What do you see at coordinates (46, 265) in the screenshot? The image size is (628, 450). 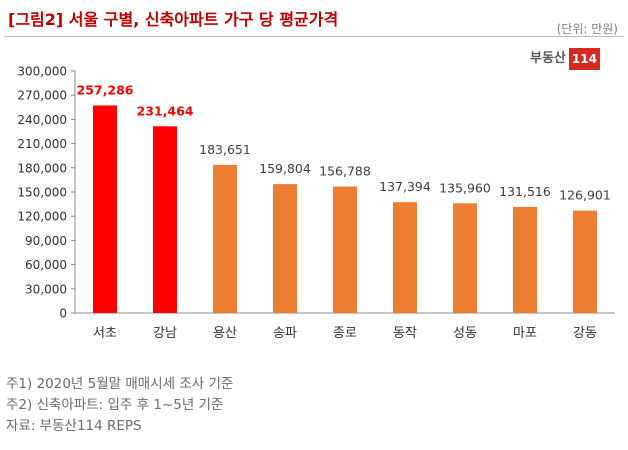 I see `y-tick-label: 60,000` at bounding box center [46, 265].